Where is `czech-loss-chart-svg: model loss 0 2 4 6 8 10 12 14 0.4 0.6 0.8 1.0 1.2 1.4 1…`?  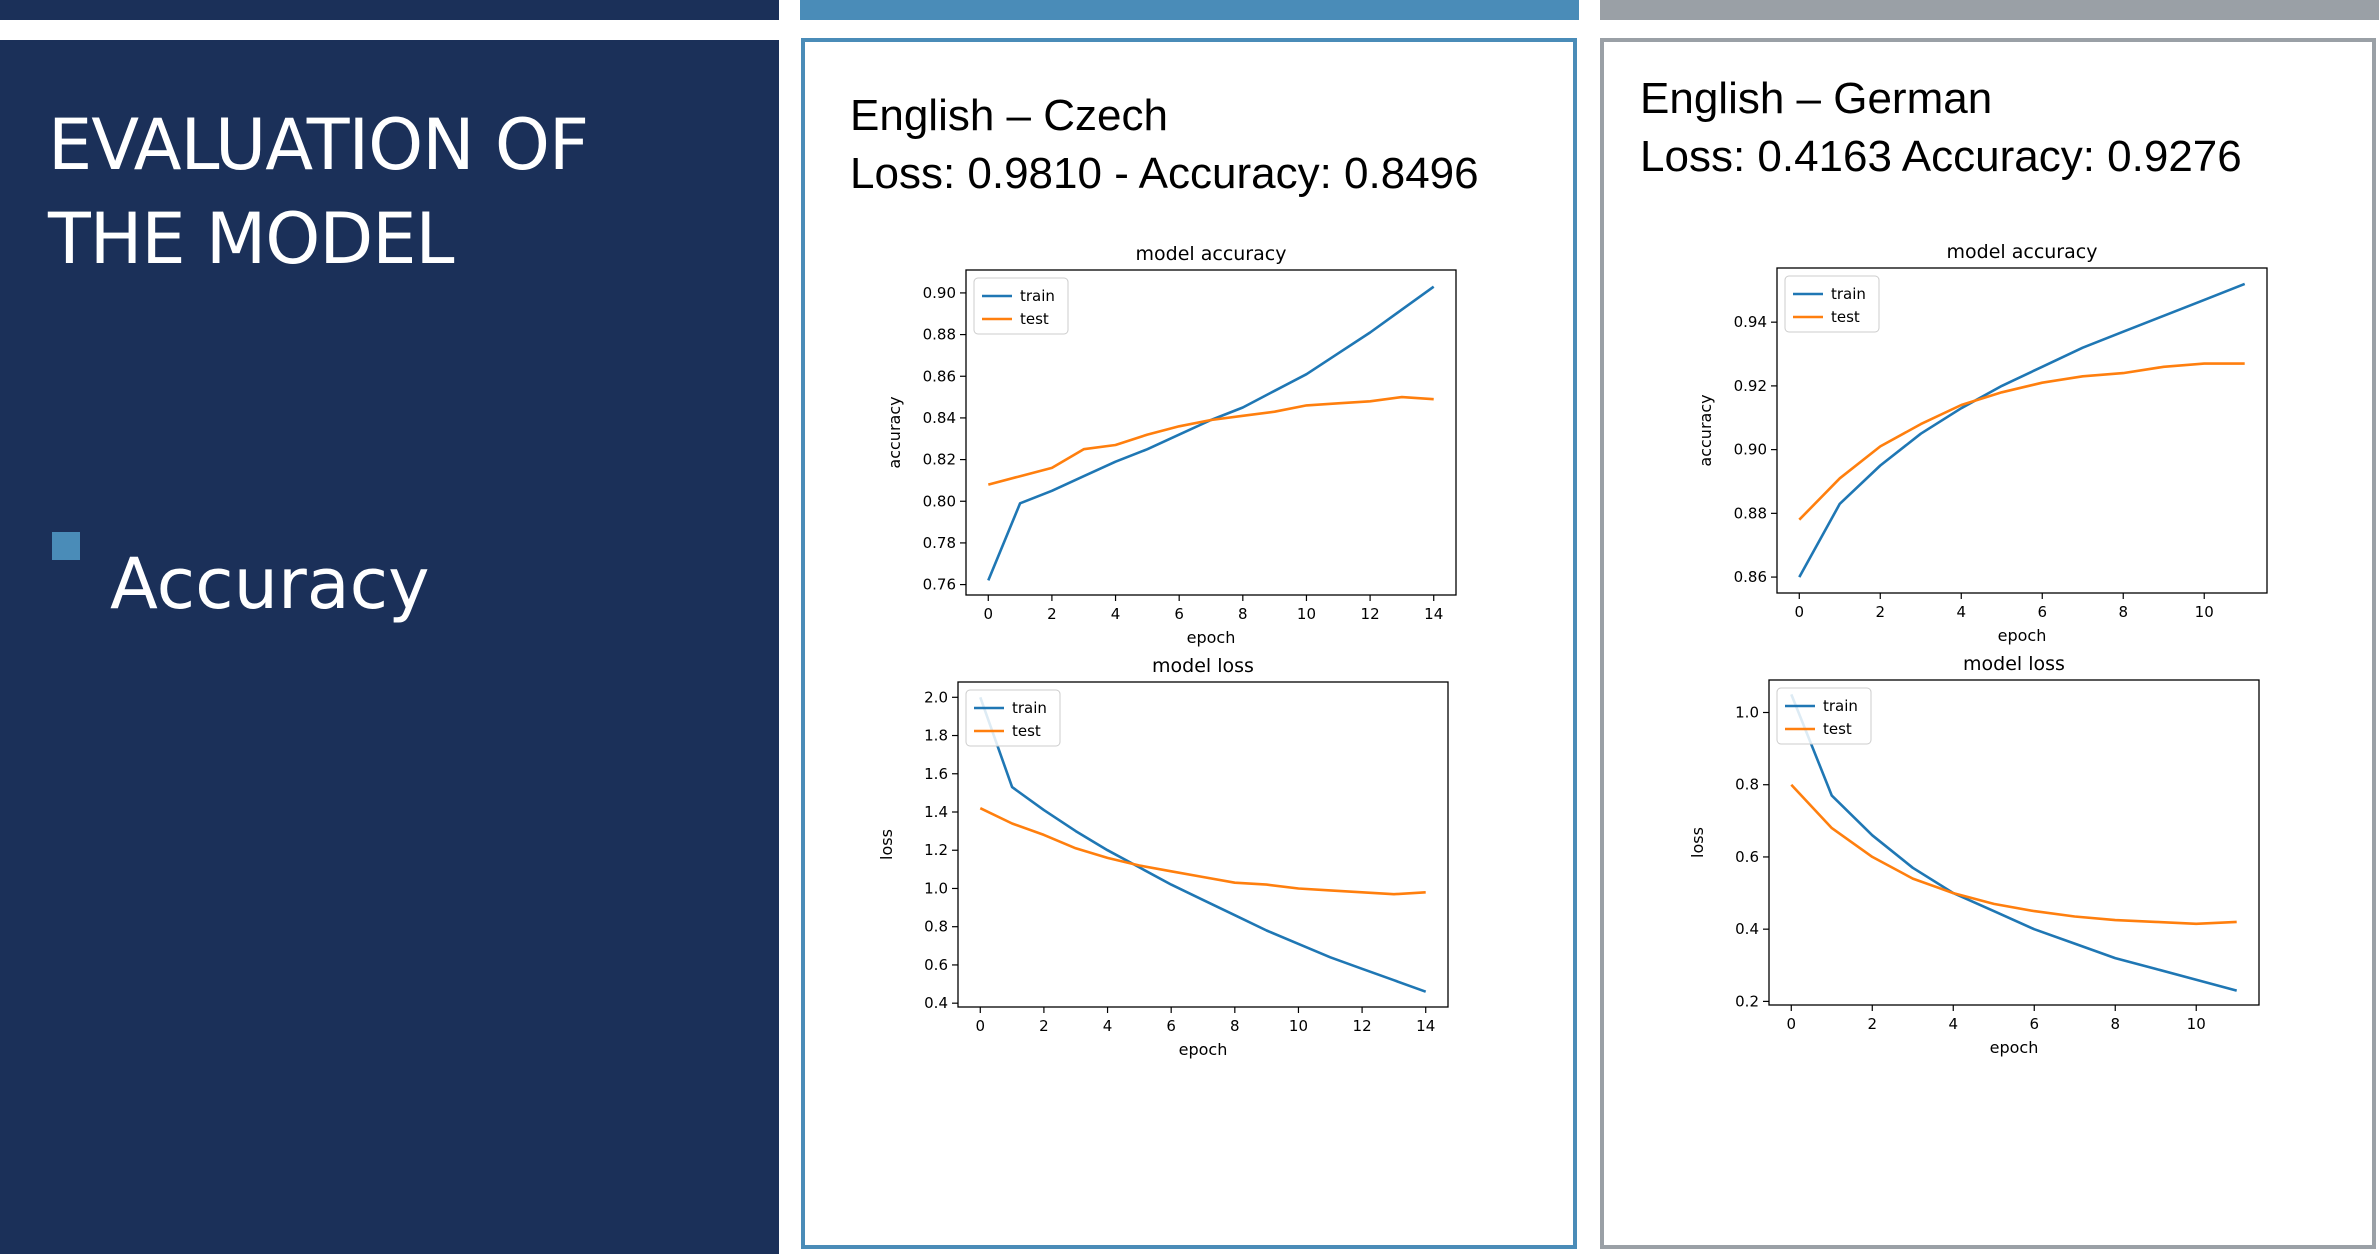
czech-loss-chart-svg: model loss 0 2 4 6 8 10 12 14 0.4 0.6 0.8 1.0 1.2 1.4 1… is located at coordinates (1163, 857).